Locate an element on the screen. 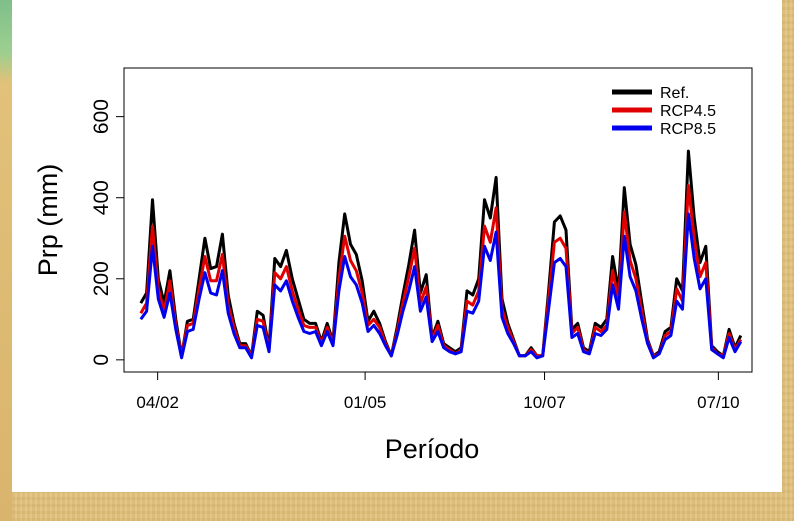  x-axis-label: Período is located at coordinates (432, 449).